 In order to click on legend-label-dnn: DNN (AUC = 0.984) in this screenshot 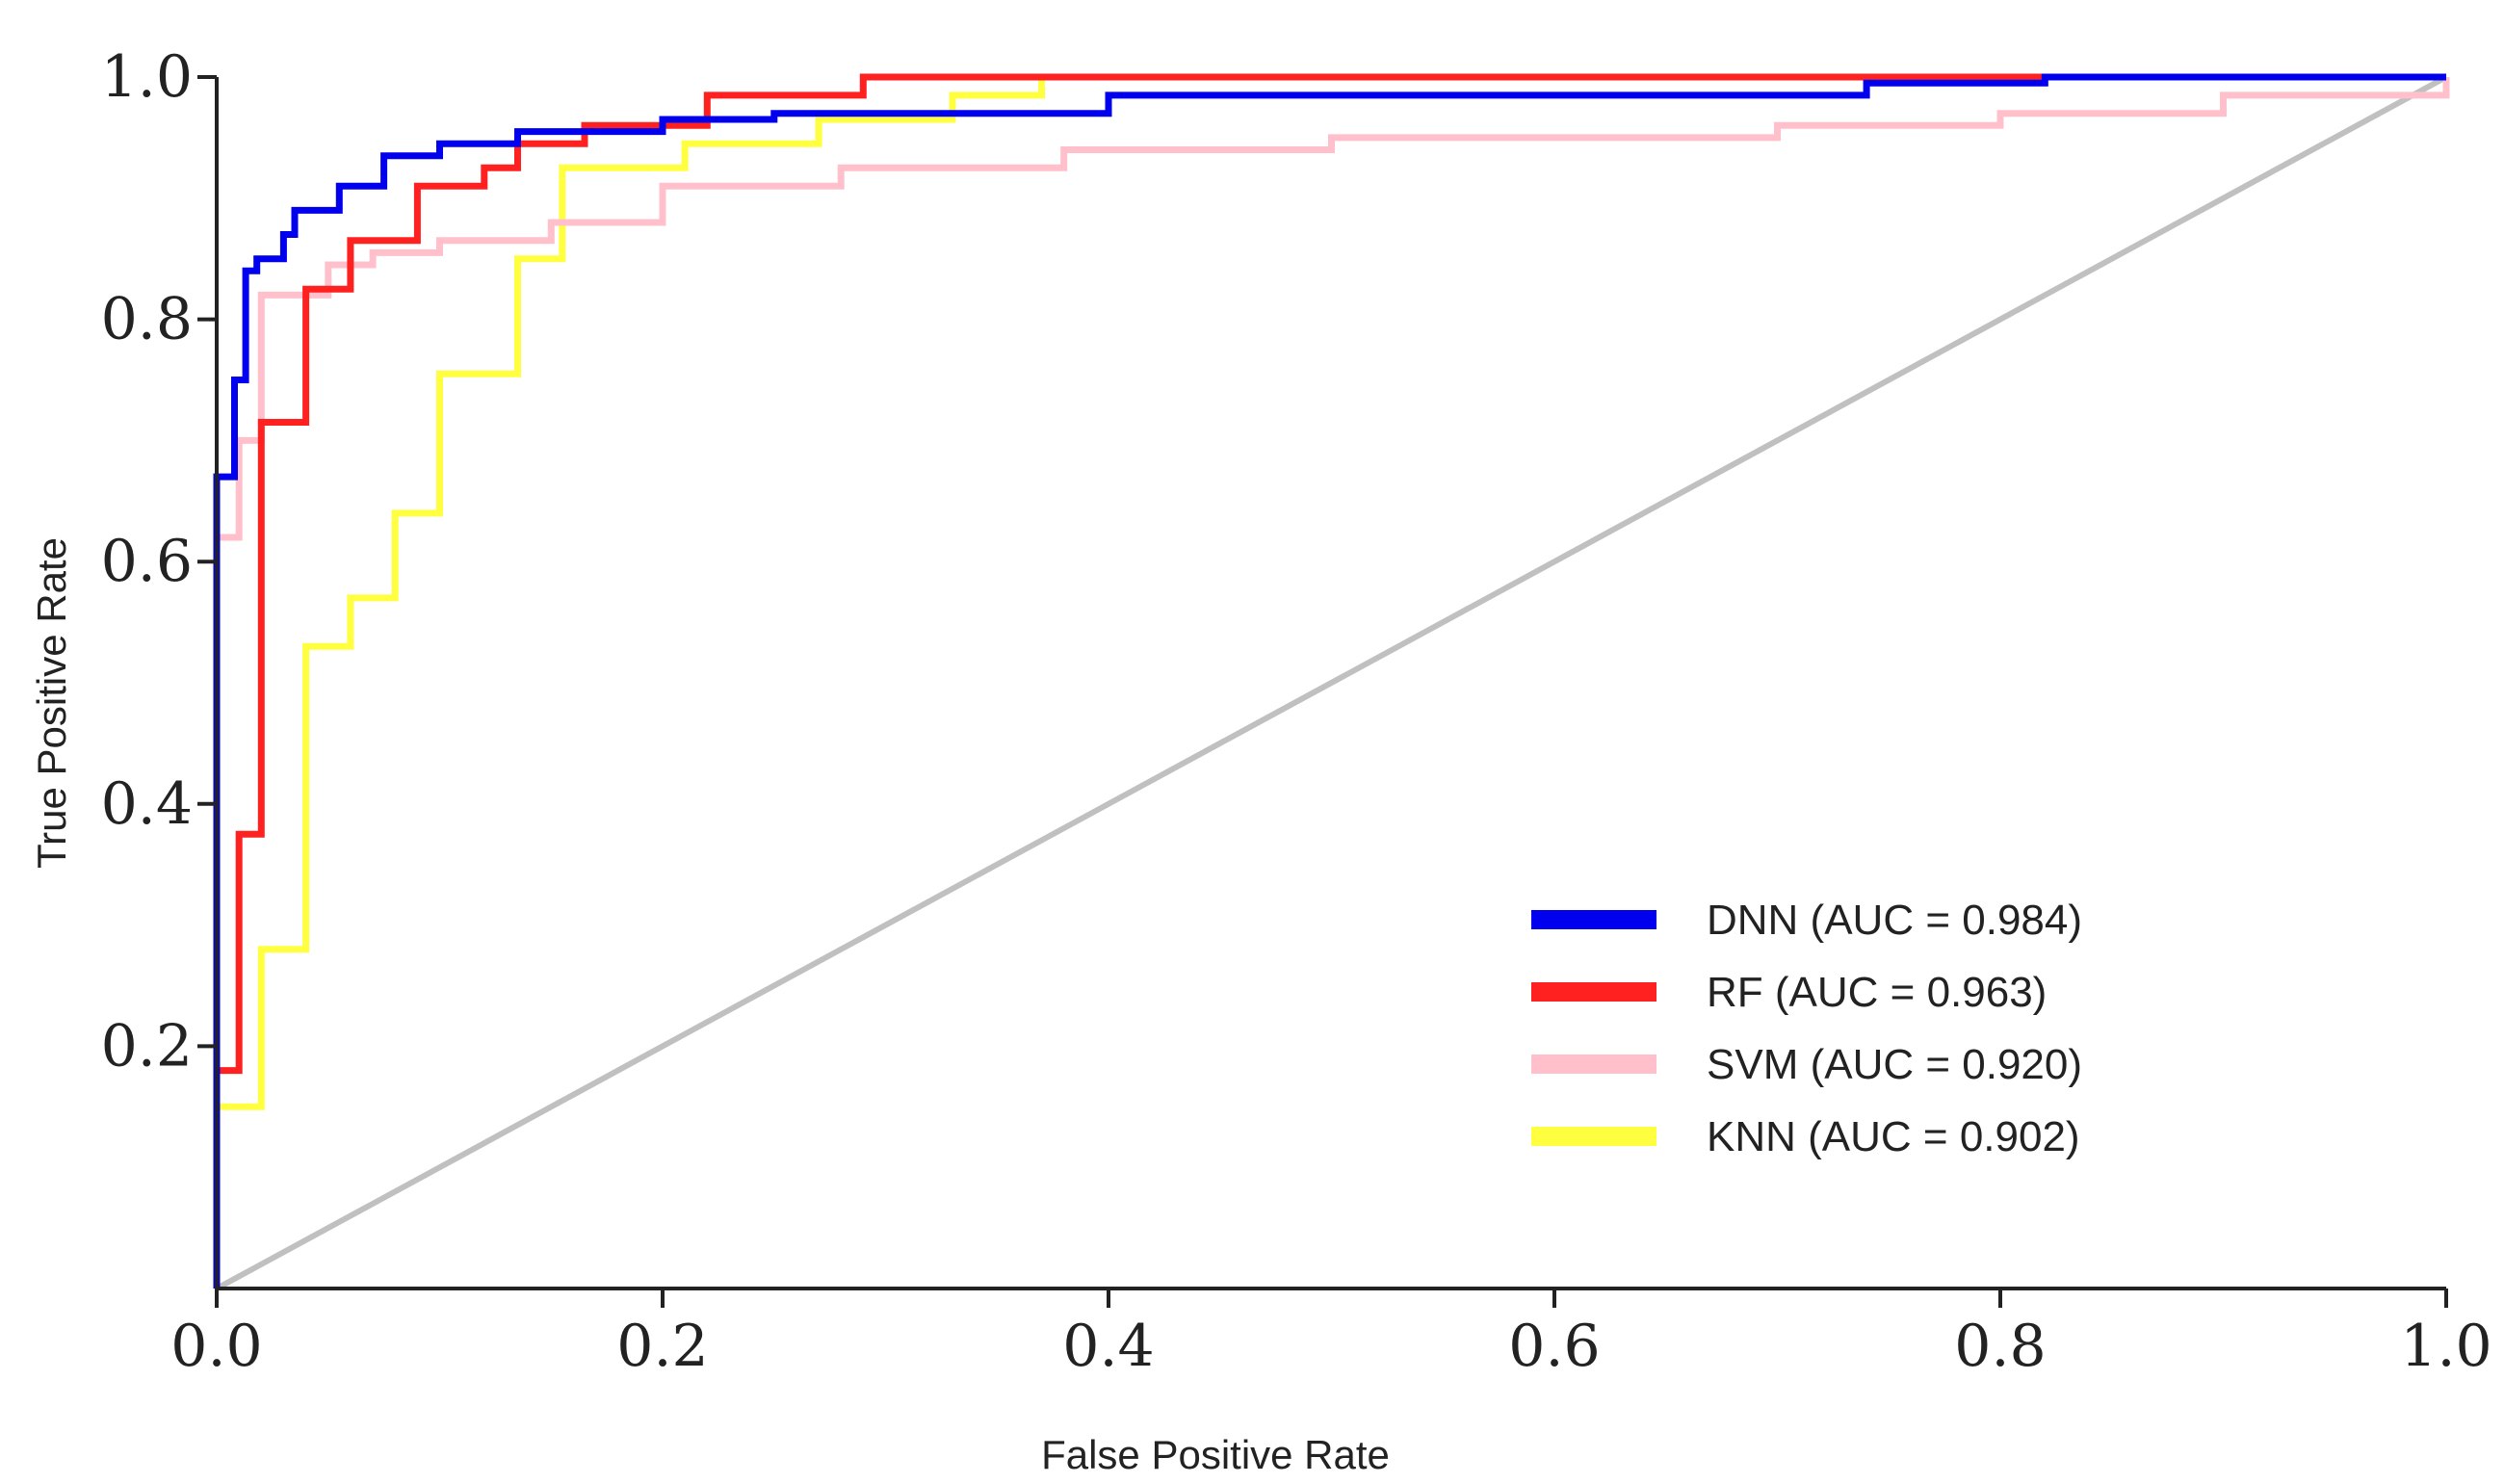, I will do `click(1894, 920)`.